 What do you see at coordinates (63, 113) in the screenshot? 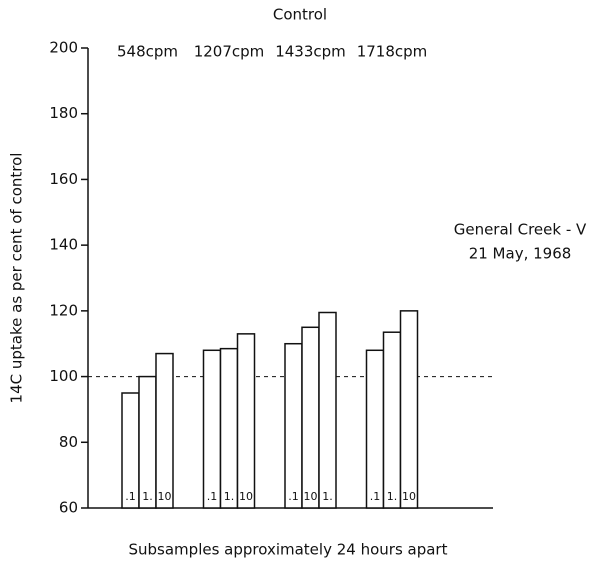
I see `y-tick-label: 180` at bounding box center [63, 113].